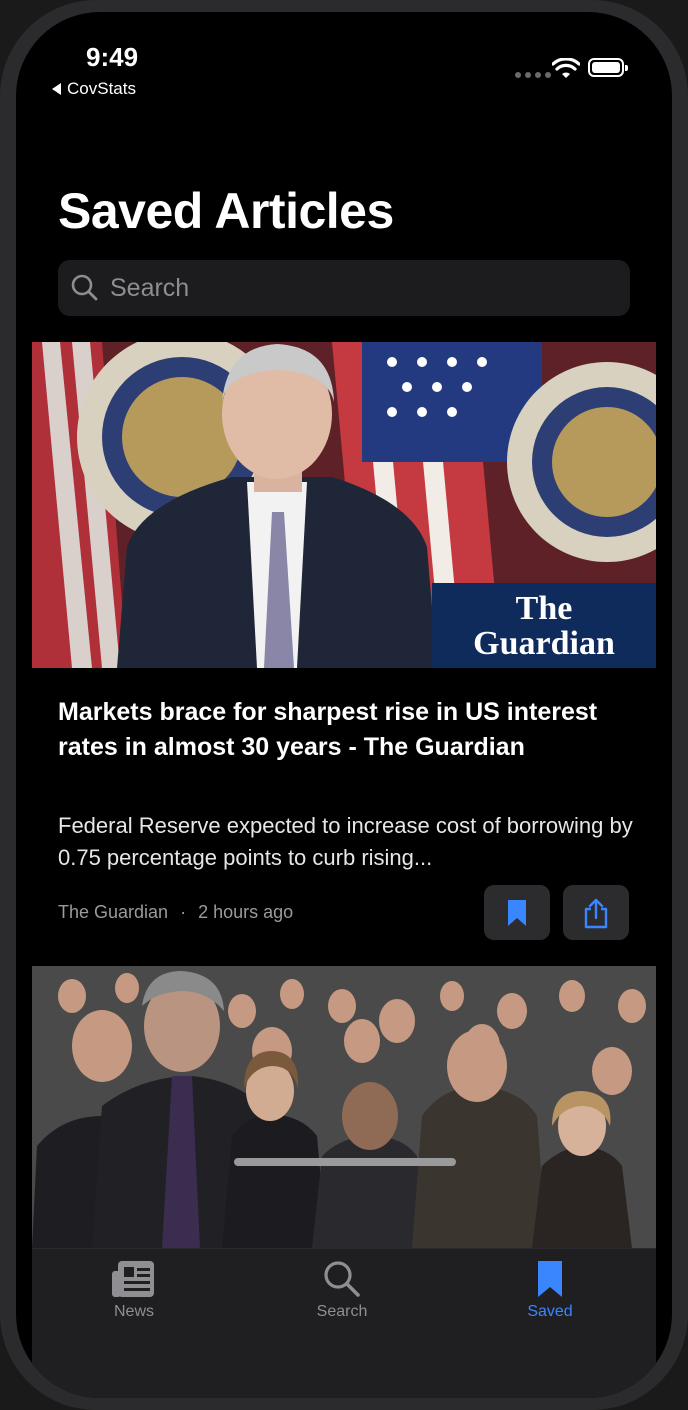 This screenshot has height=1410, width=688. Describe the element at coordinates (550, 1311) in the screenshot. I see `tab-saved-label: Saved` at that location.